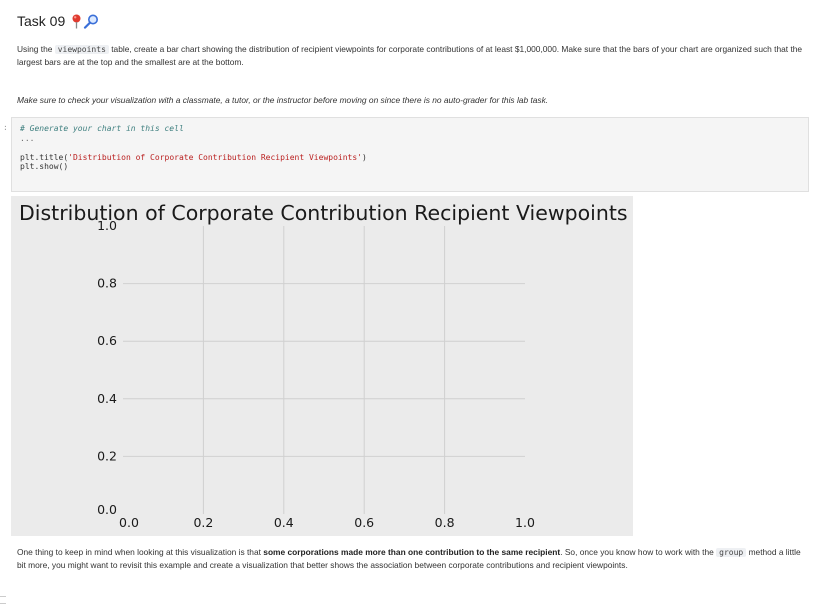 The image size is (821, 605). I want to click on x-tick-label: 1.0, so click(525, 522).